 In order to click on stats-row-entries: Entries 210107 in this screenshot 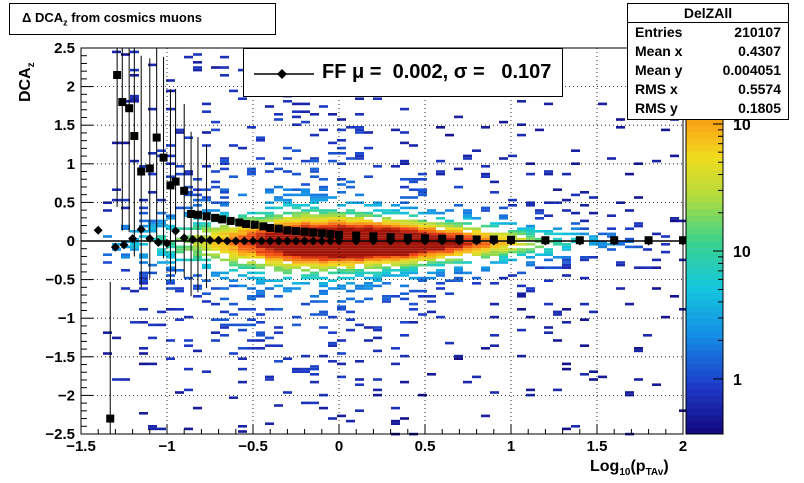, I will do `click(708, 32)`.